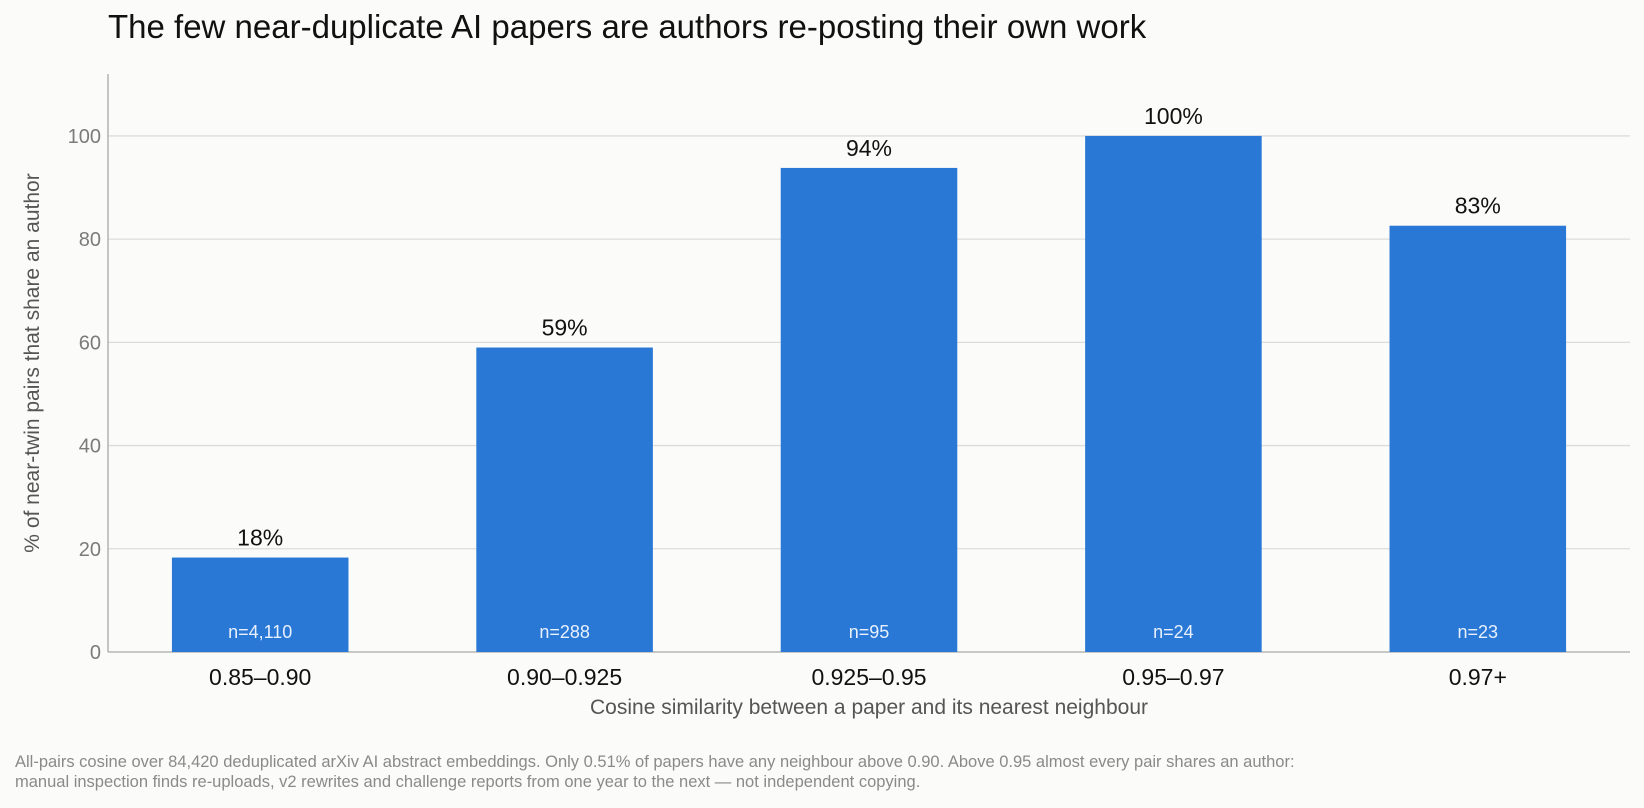  What do you see at coordinates (1173, 116) in the screenshot?
I see `bar-value-label: 100%` at bounding box center [1173, 116].